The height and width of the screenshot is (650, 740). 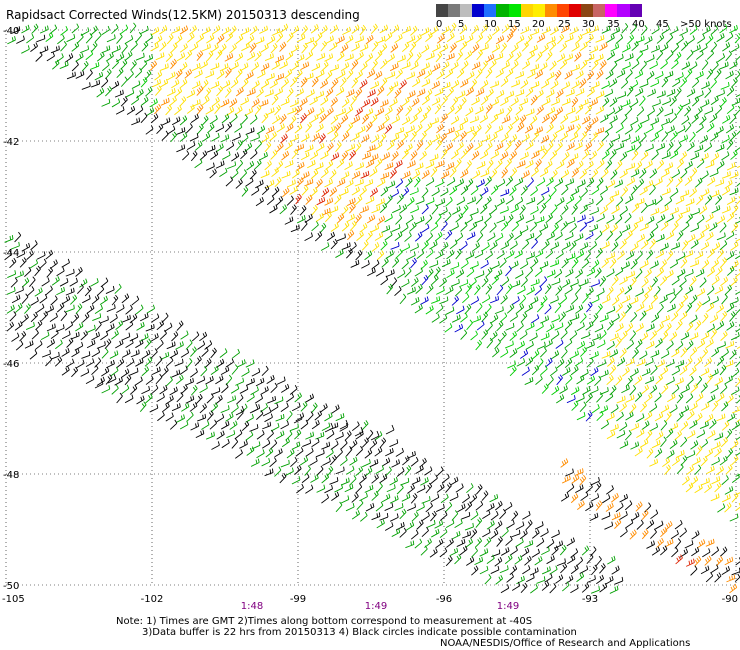 What do you see at coordinates (730, 599) in the screenshot?
I see `lon-tick-label: -90` at bounding box center [730, 599].